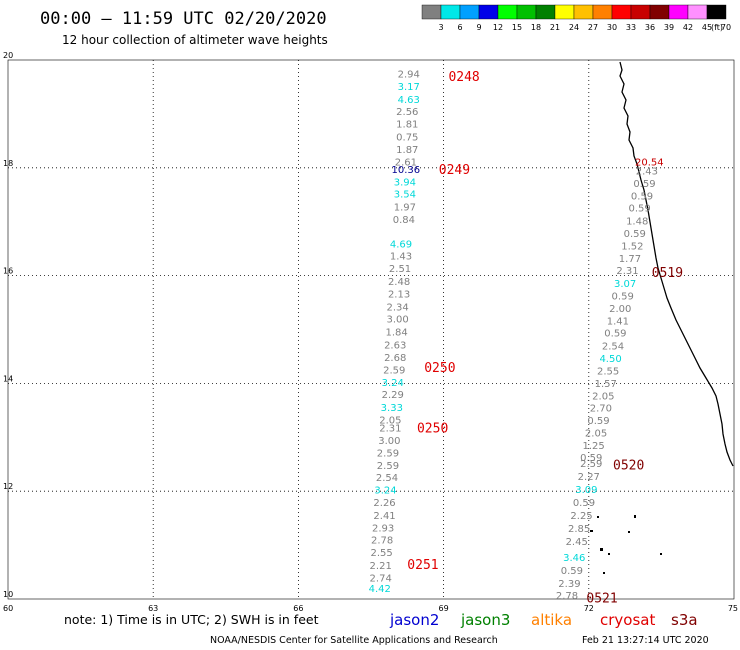  What do you see at coordinates (593, 27) in the screenshot?
I see `color-scale-label: 27` at bounding box center [593, 27].